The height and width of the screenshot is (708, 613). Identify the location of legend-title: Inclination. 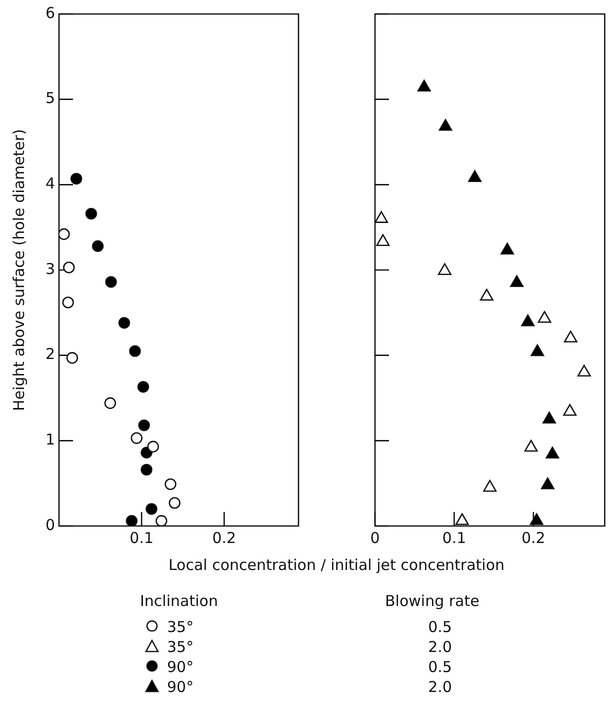
(179, 601).